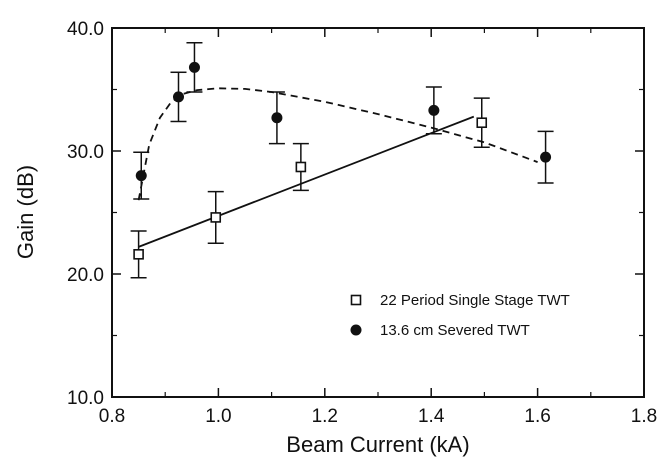 The image size is (666, 461). Describe the element at coordinates (25, 212) in the screenshot. I see `y-axis-title: Gain (dB)` at that location.